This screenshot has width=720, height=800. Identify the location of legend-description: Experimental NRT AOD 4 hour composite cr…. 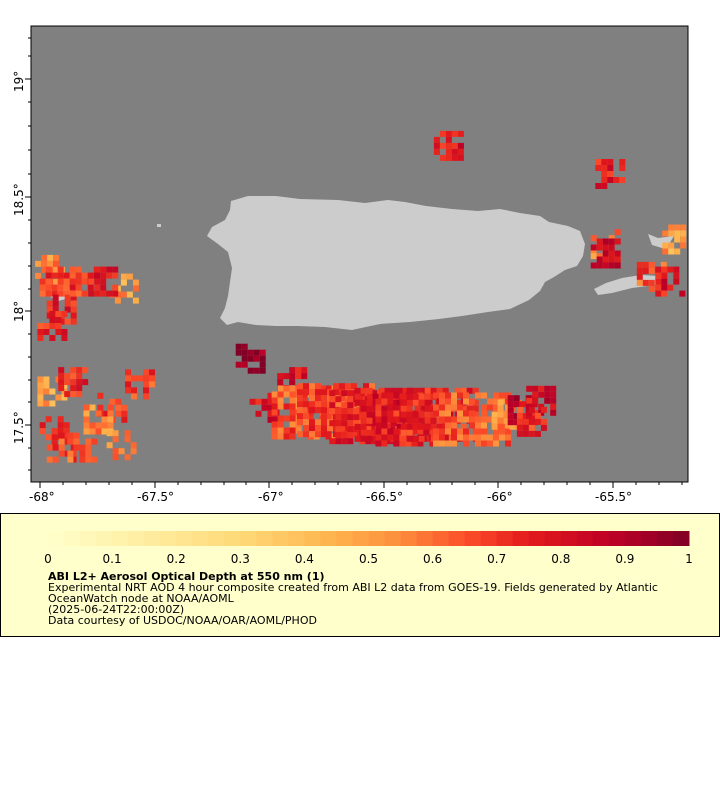
(353, 593).